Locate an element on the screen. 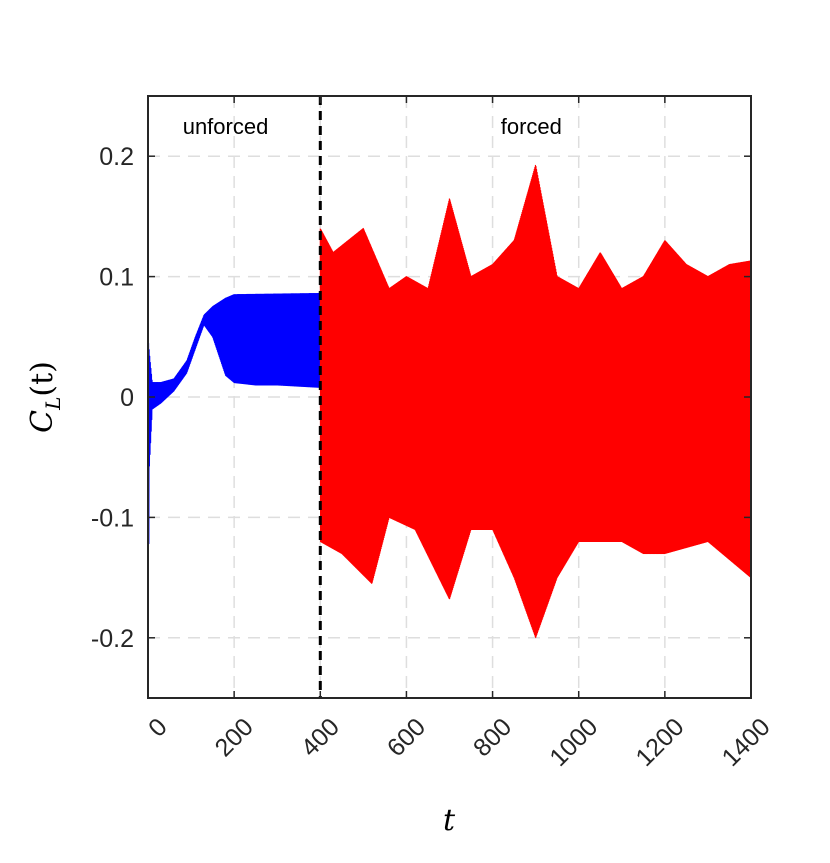  x-axis-title: t is located at coordinates (449, 820).